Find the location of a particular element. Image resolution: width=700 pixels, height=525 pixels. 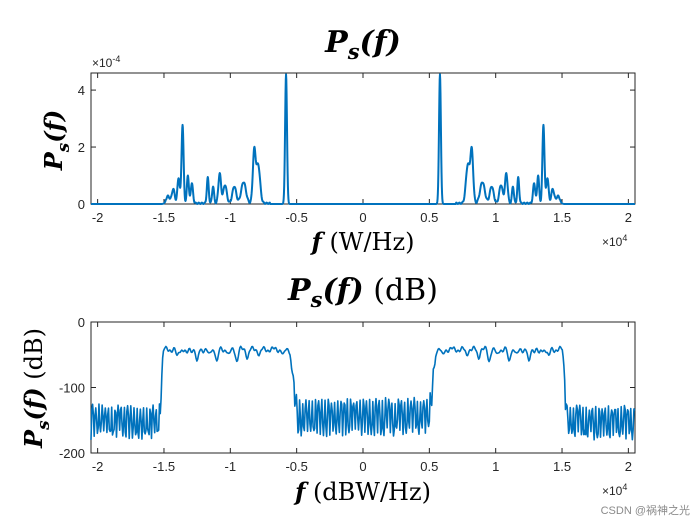

y-tick-label: 2 is located at coordinates (81, 147).